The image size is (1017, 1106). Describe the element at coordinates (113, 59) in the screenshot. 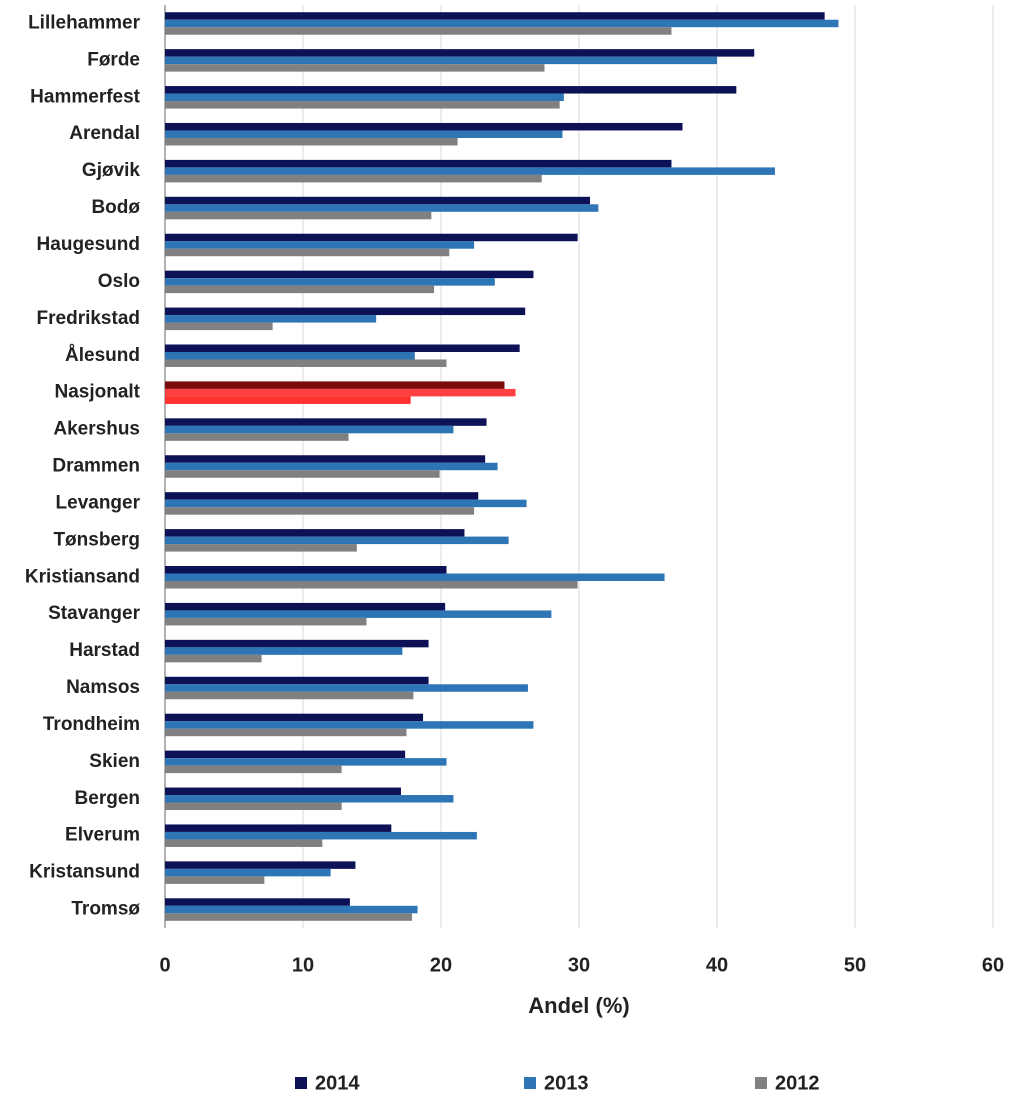

I see `y-tick-label: Førde` at that location.